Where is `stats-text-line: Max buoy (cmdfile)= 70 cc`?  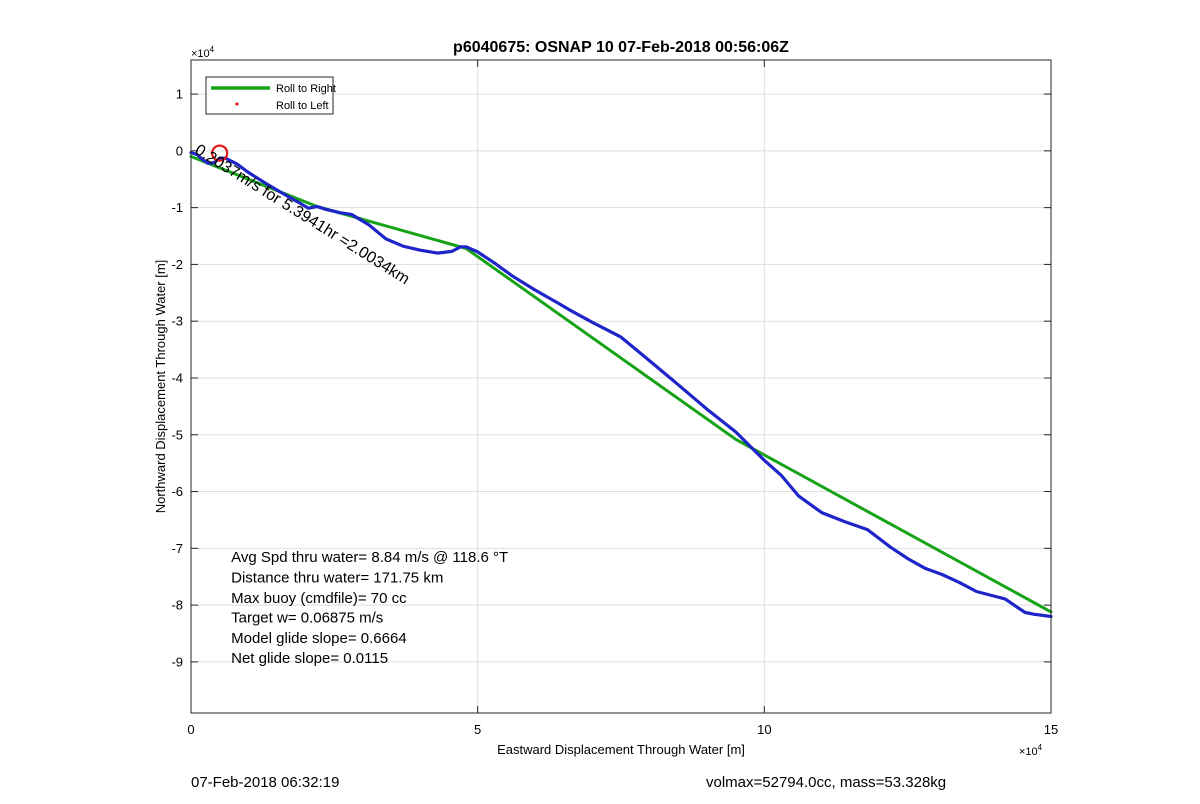 stats-text-line: Max buoy (cmdfile)= 70 cc is located at coordinates (319, 598).